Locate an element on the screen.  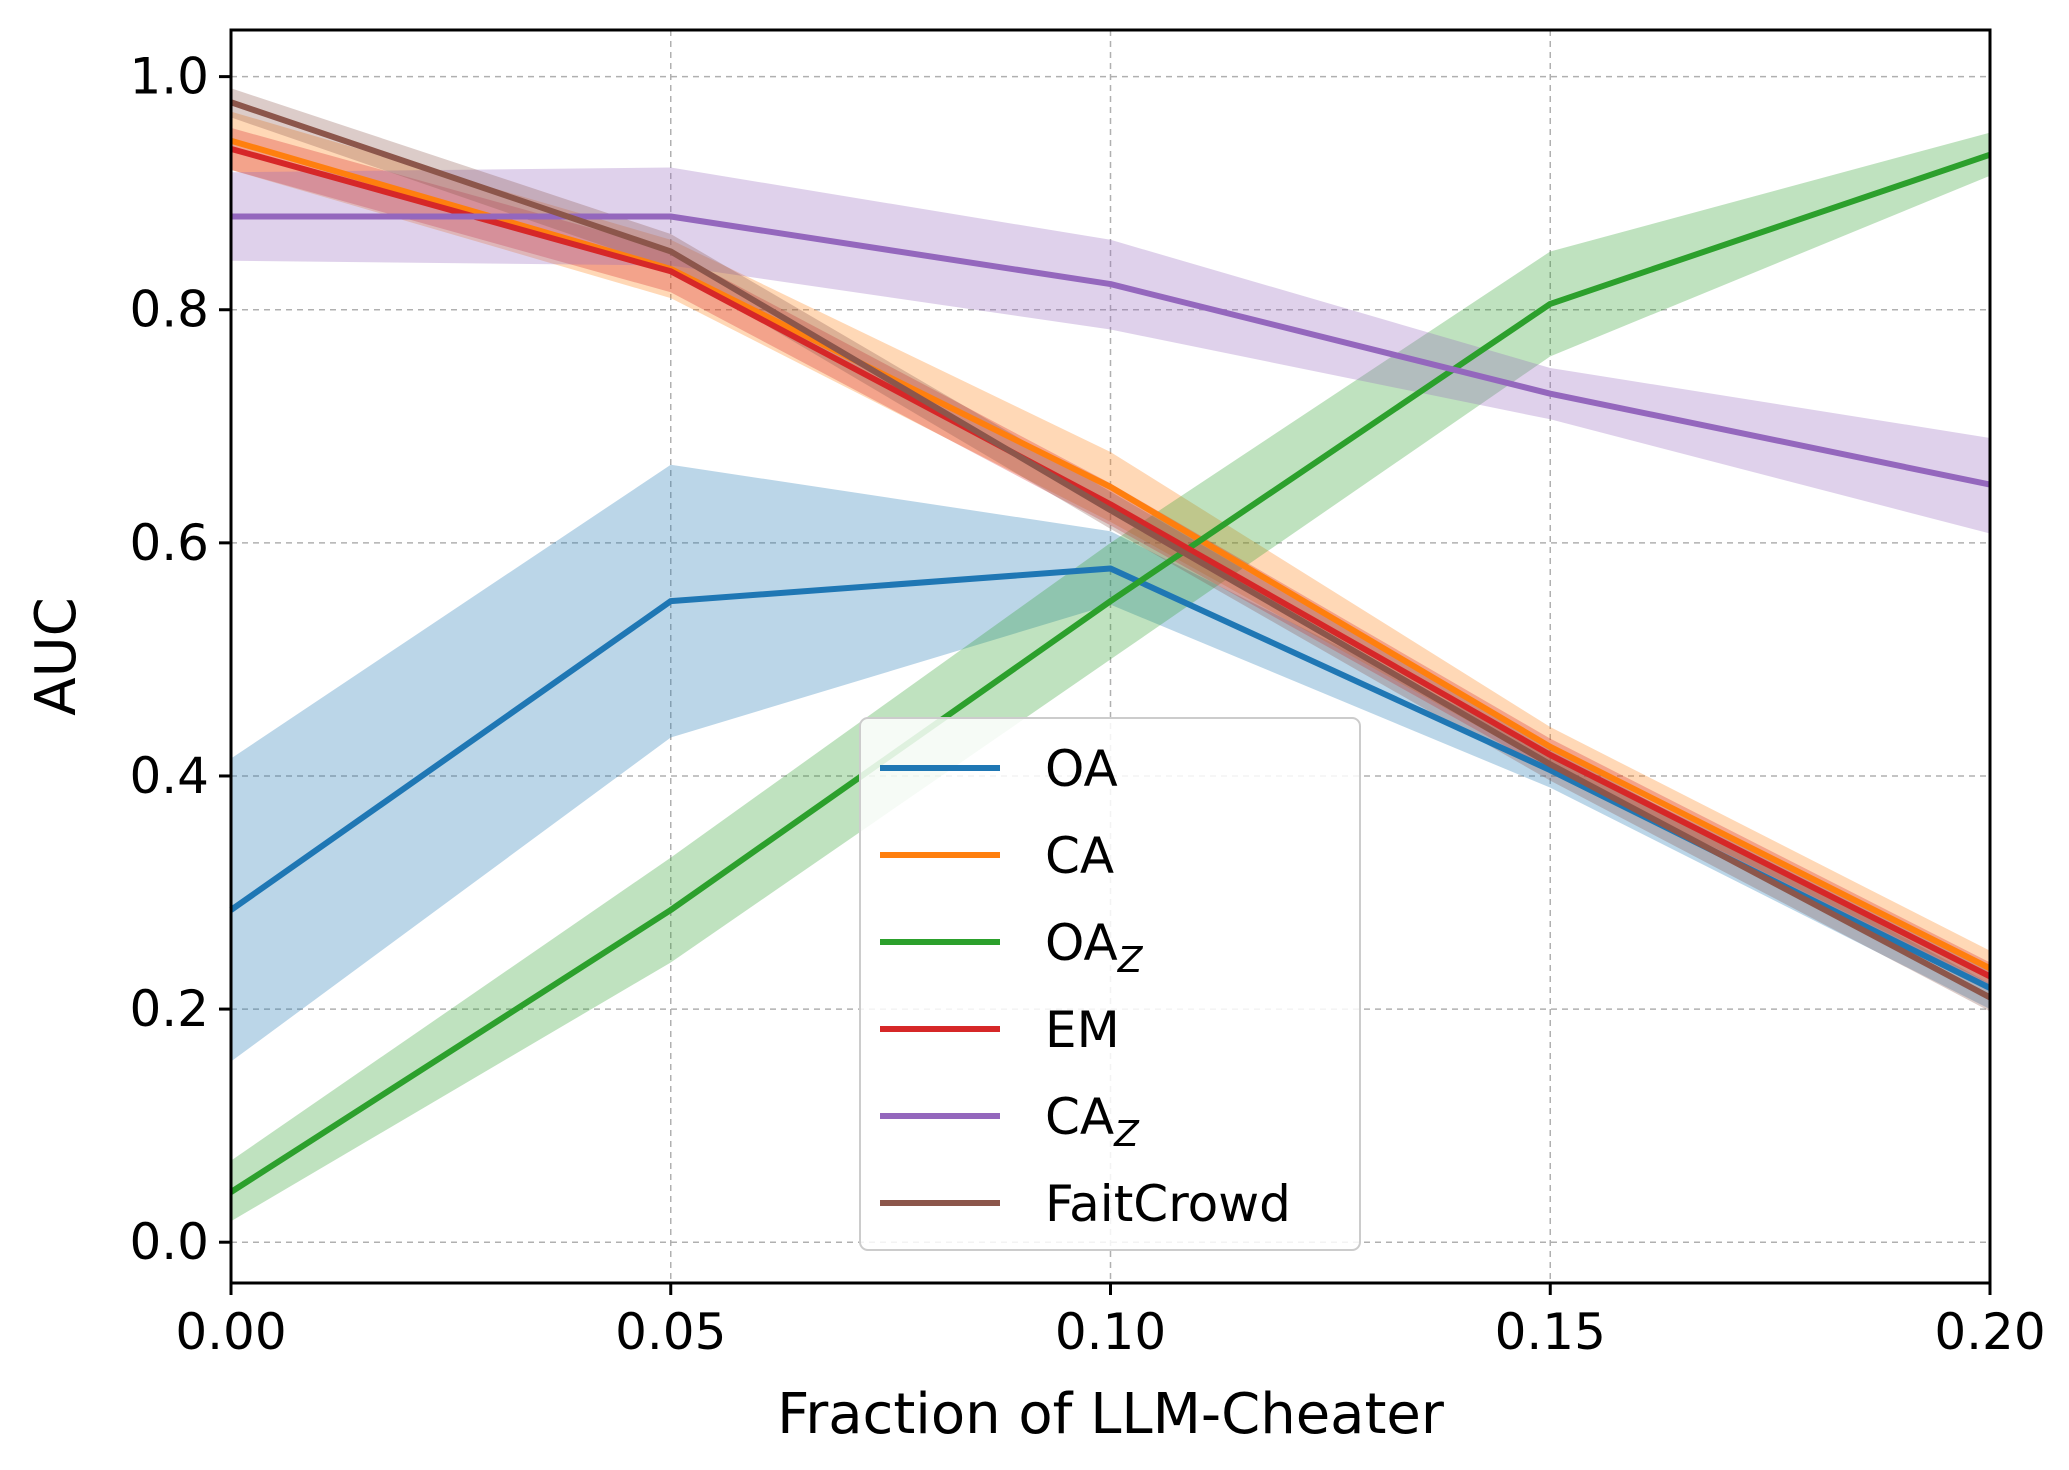
legend-label-ca-1: CA is located at coordinates (1079, 856).